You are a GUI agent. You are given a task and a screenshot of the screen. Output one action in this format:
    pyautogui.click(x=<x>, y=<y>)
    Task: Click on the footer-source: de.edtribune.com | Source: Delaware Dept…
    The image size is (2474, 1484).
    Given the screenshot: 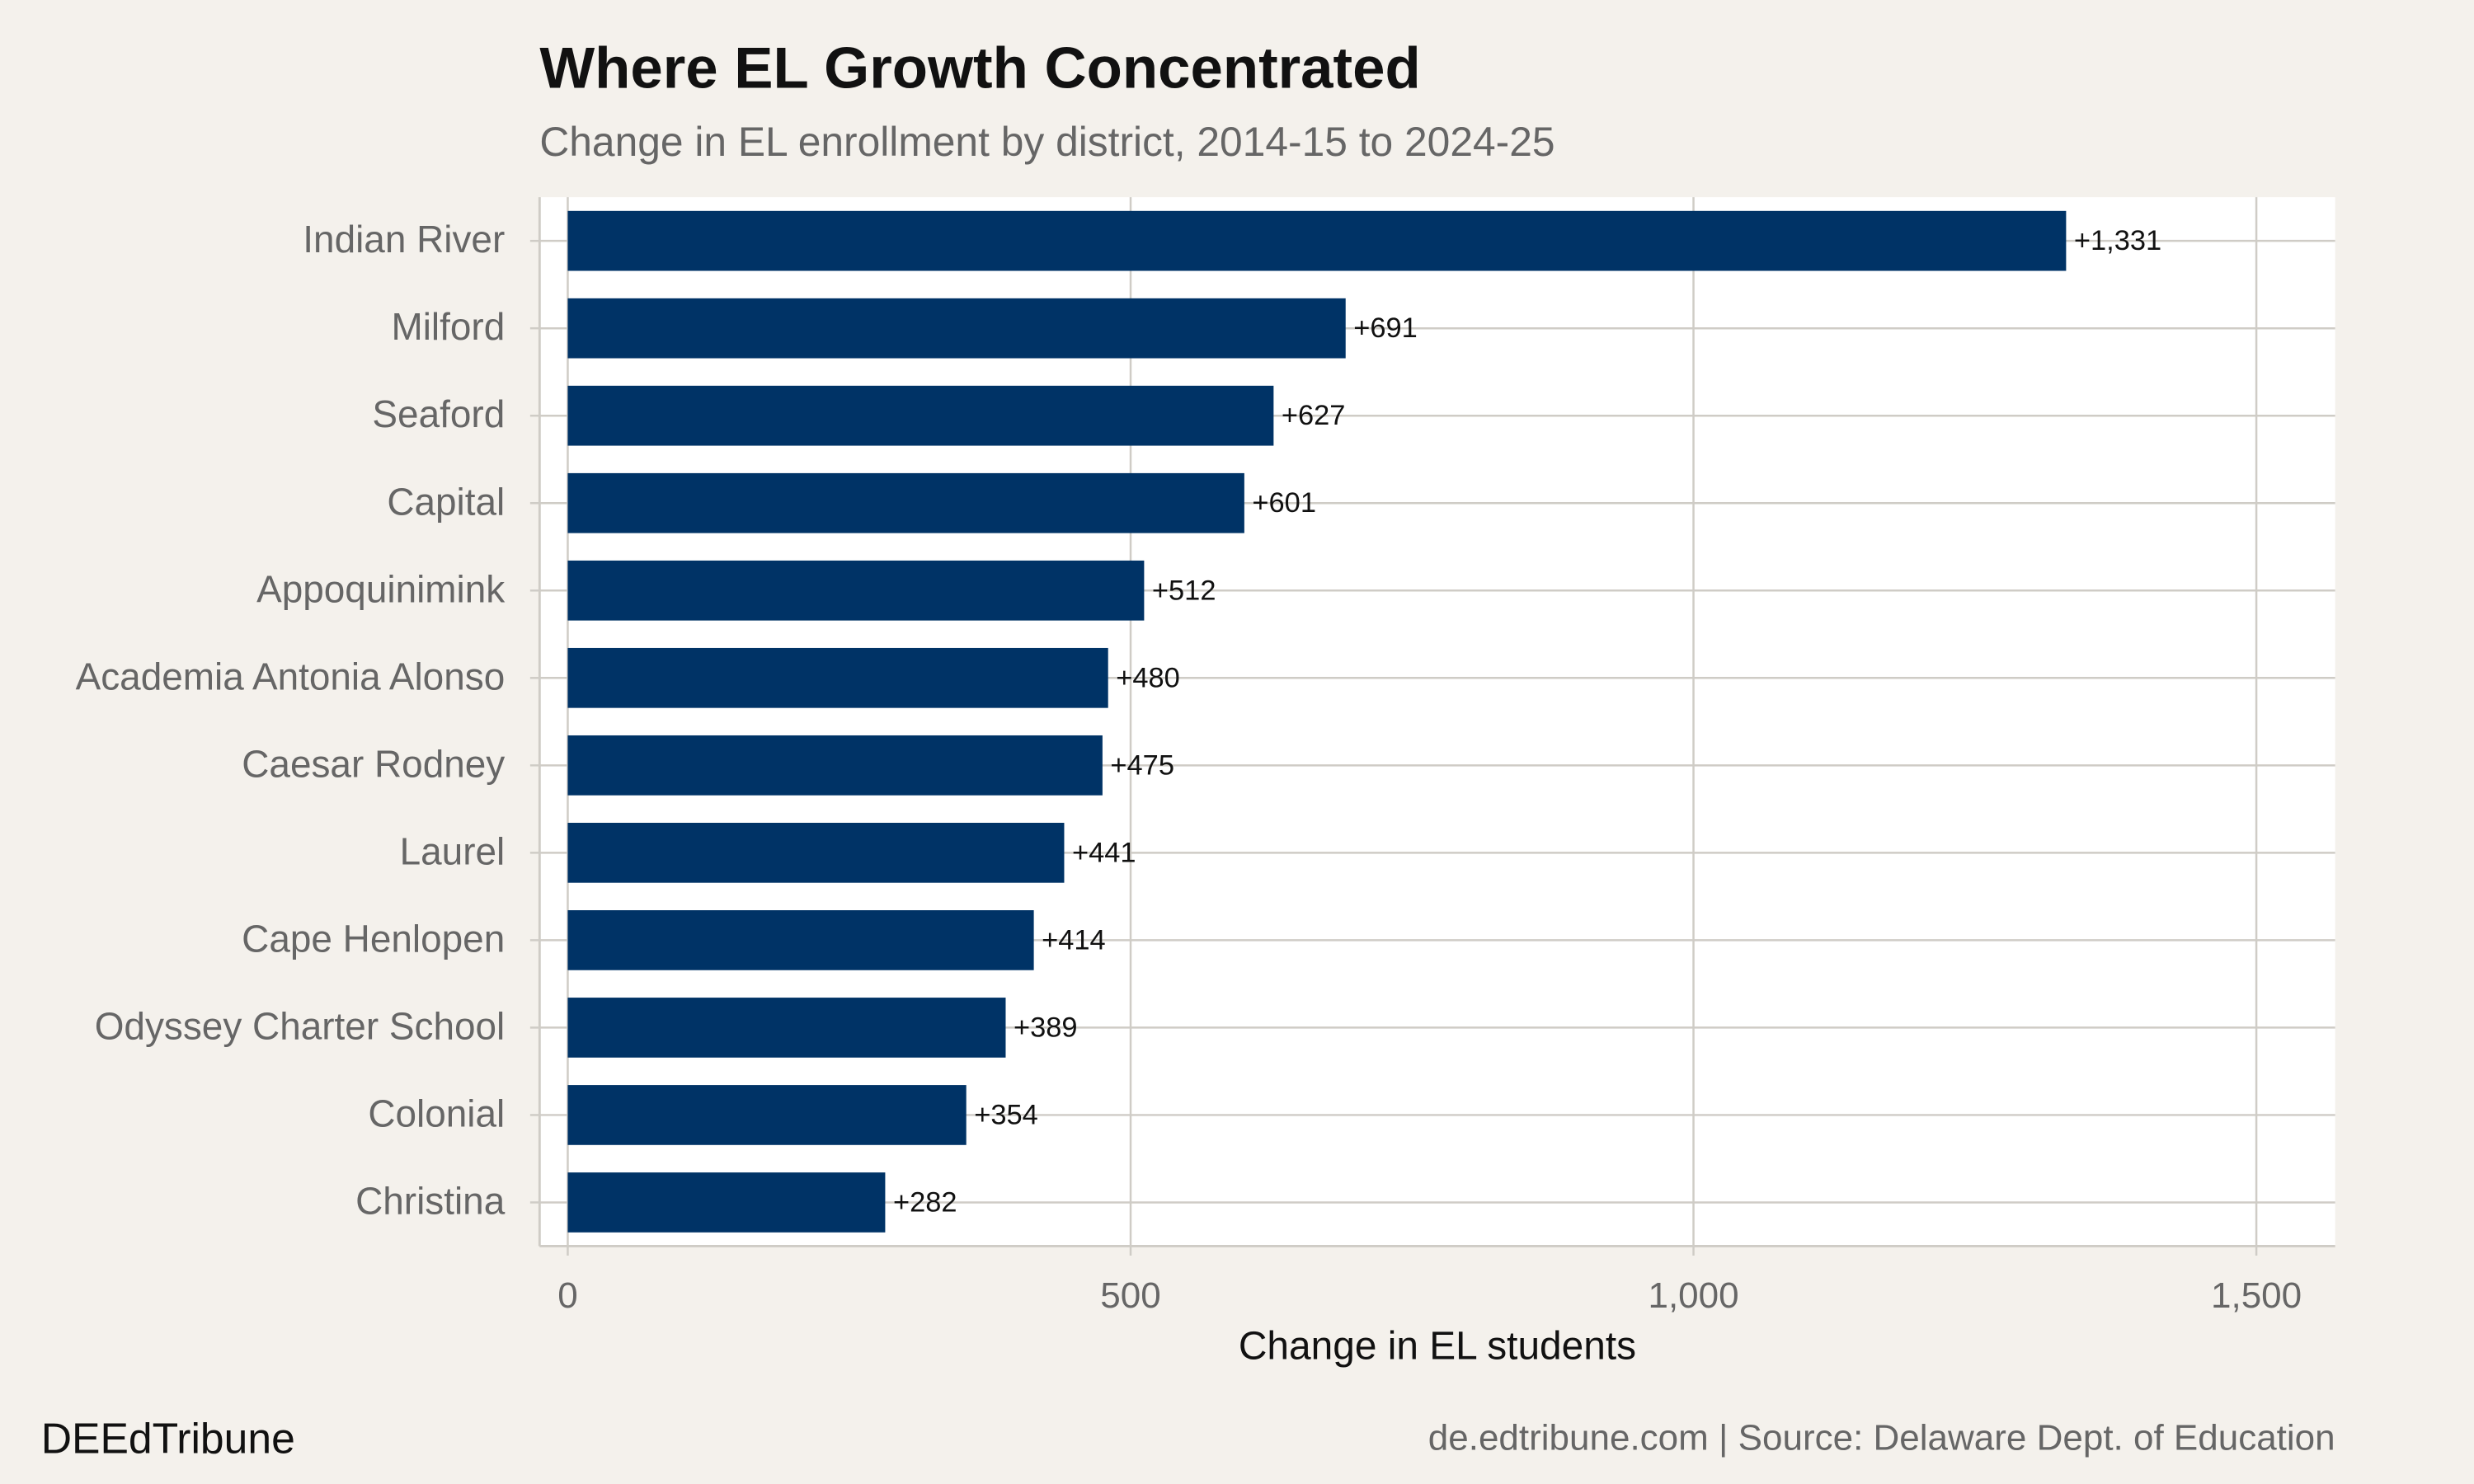 What is the action you would take?
    pyautogui.click(x=1881, y=1437)
    